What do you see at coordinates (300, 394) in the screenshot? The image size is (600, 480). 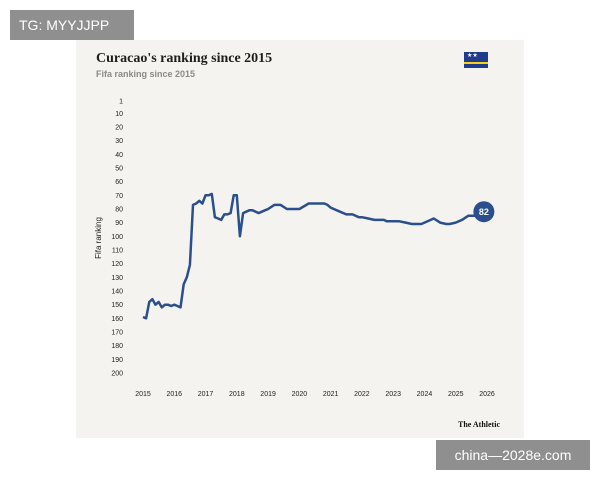 I see `x-tick-label: 2020` at bounding box center [300, 394].